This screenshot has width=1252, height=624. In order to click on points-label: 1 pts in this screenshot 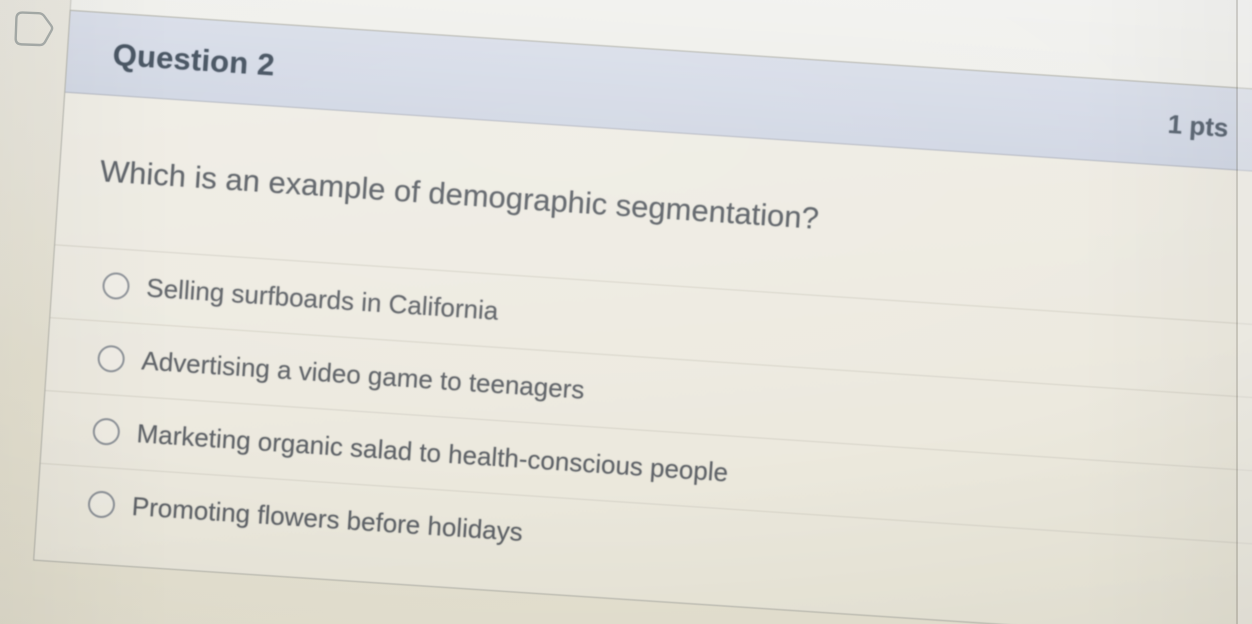, I will do `click(1198, 125)`.